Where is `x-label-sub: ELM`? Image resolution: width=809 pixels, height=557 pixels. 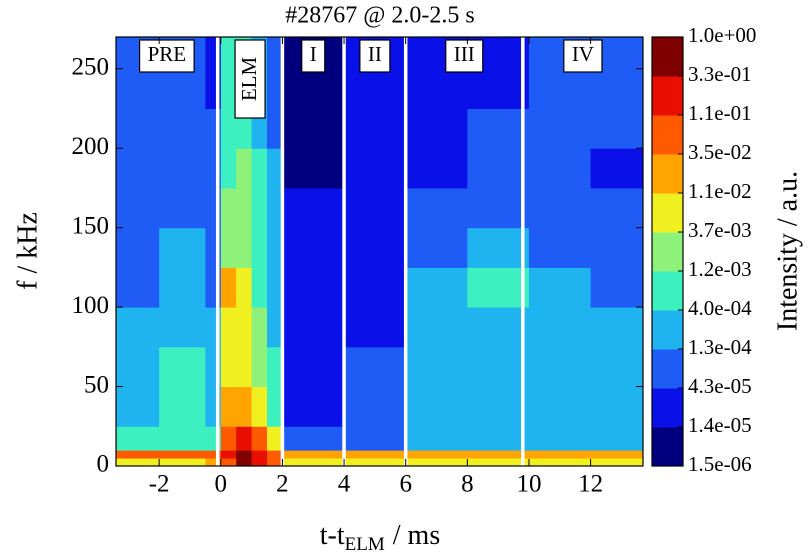 x-label-sub: ELM is located at coordinates (365, 544).